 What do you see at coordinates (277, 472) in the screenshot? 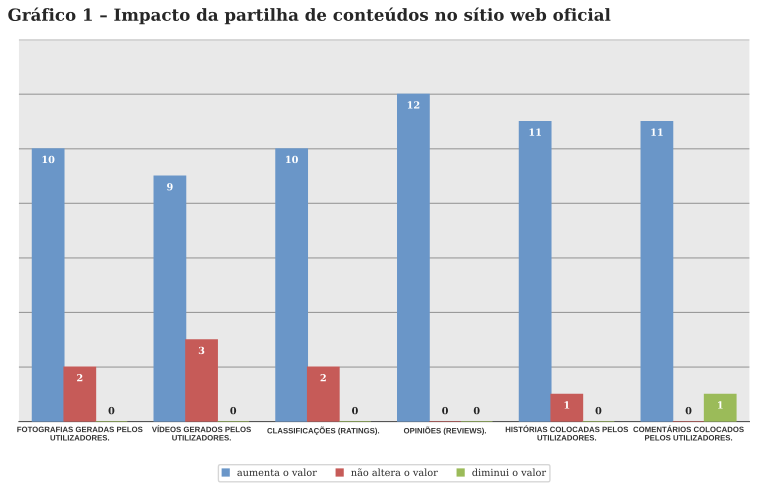
I see `legend-label: aumenta o valor` at bounding box center [277, 472].